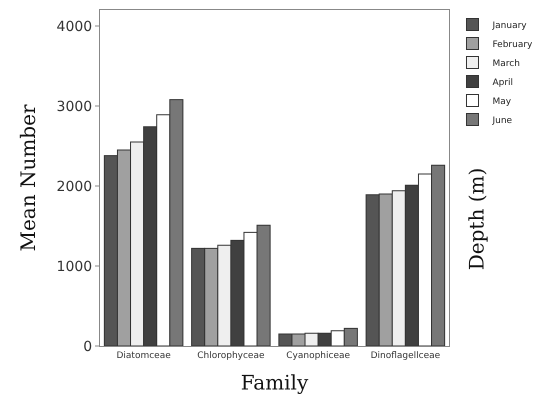 This screenshot has width=548, height=416. Describe the element at coordinates (87, 346) in the screenshot. I see `y-tick-label: 0` at that location.